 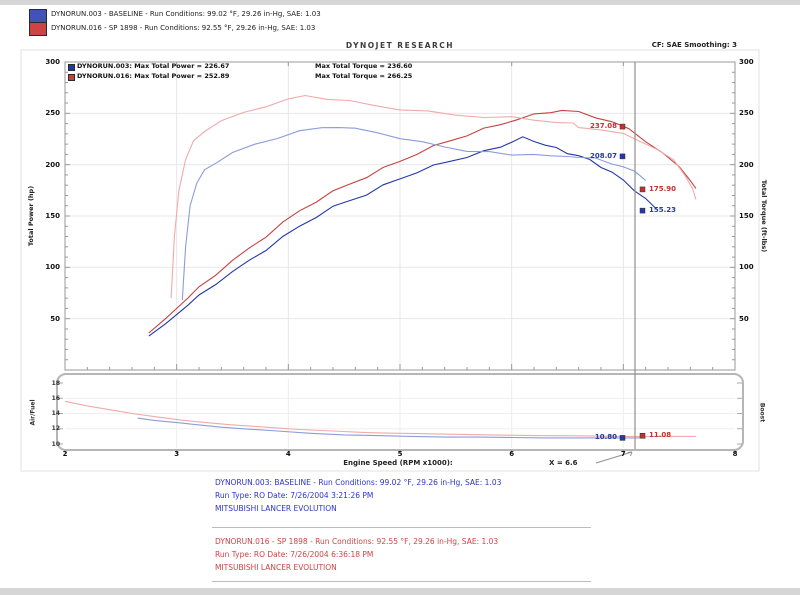 I want to click on run2-max-power-label: DYNORUN.016: Max Total Power = 252.89, so click(x=153, y=76).